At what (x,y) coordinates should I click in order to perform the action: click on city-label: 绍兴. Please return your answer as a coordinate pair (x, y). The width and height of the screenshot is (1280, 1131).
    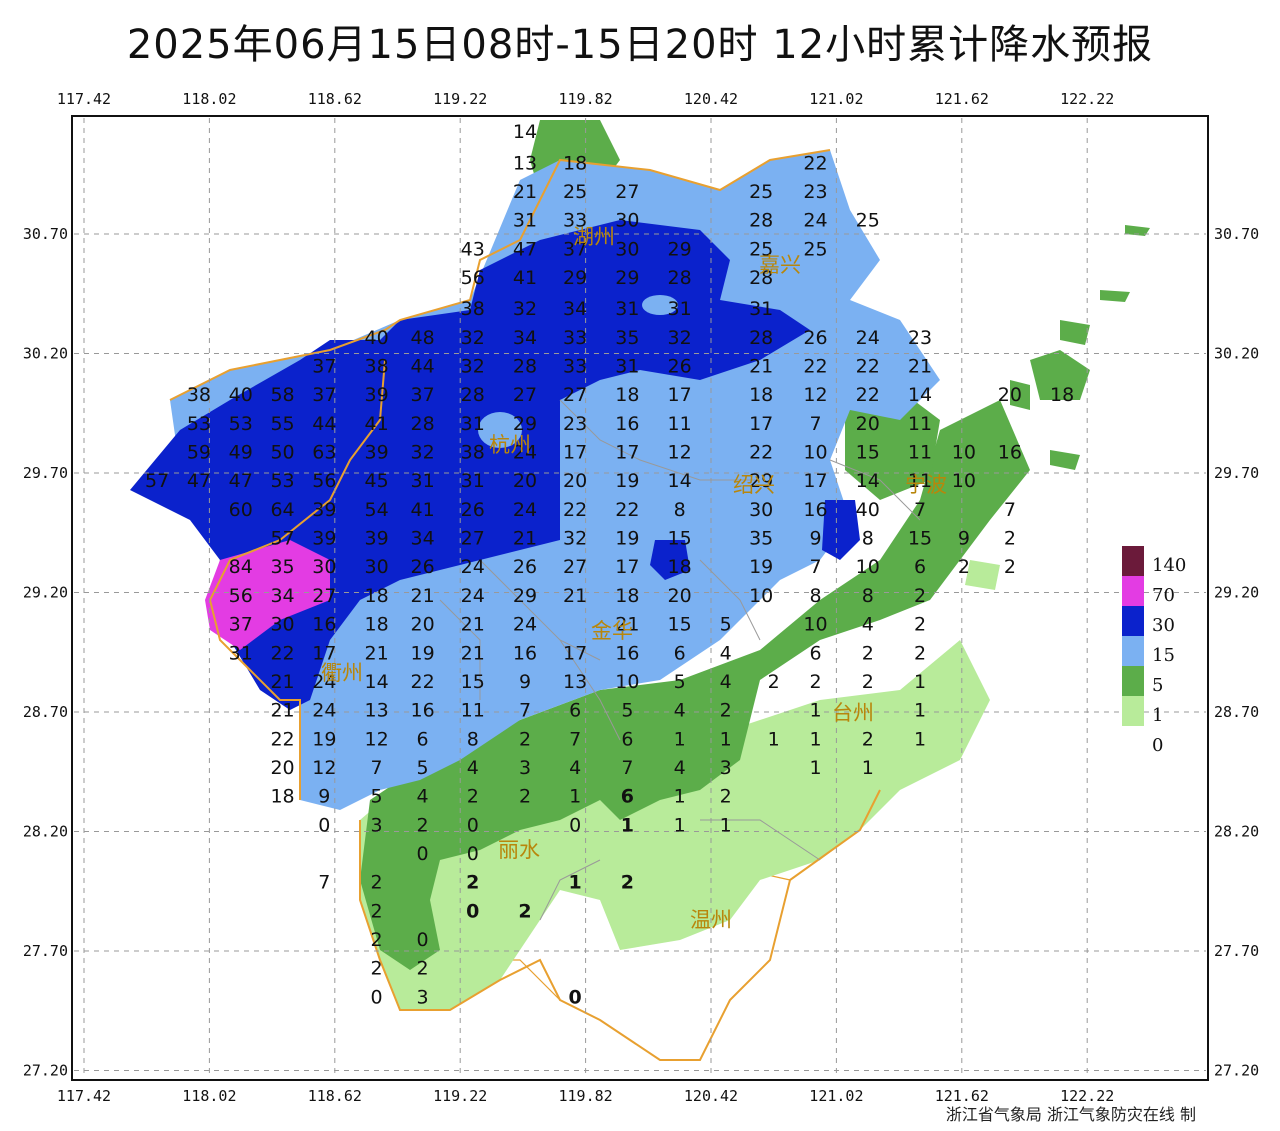
    Looking at the image, I should click on (754, 485).